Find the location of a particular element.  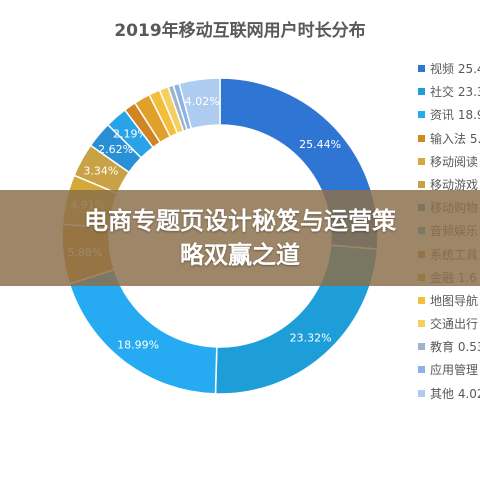

legend-label: 输入法 5.88% is located at coordinates (455, 138).